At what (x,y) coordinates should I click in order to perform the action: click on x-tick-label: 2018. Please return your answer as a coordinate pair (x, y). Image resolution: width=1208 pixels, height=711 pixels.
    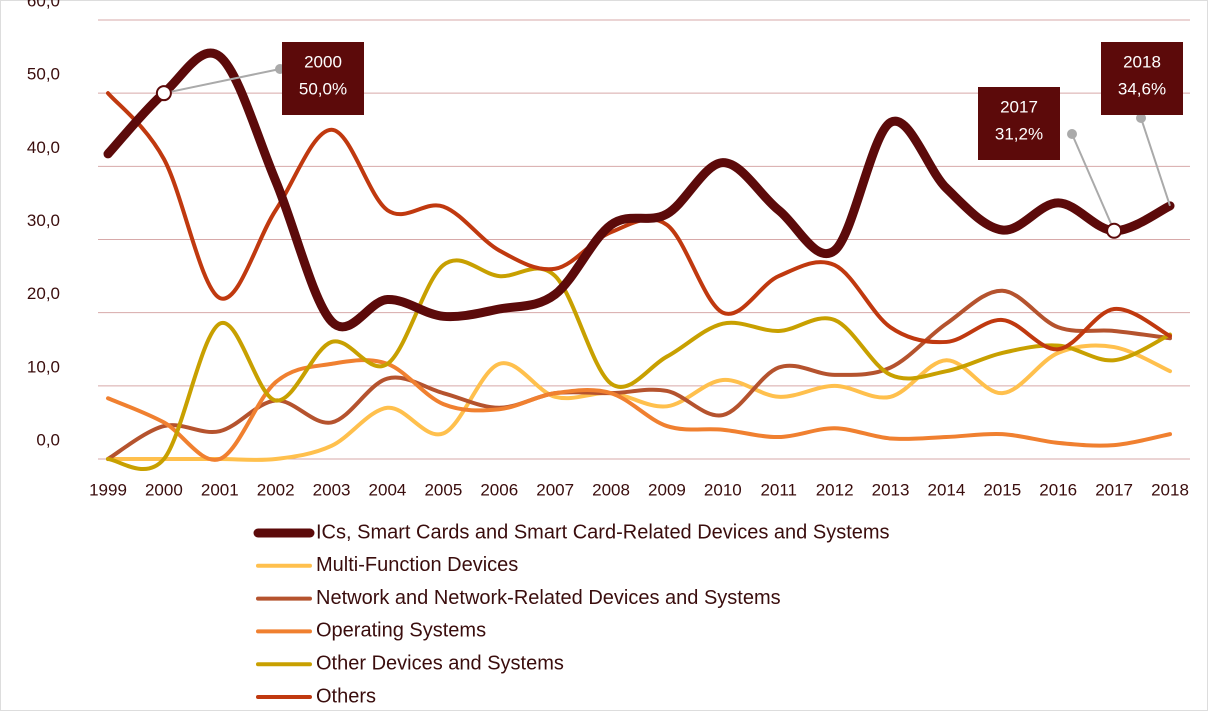
    Looking at the image, I should click on (1170, 489).